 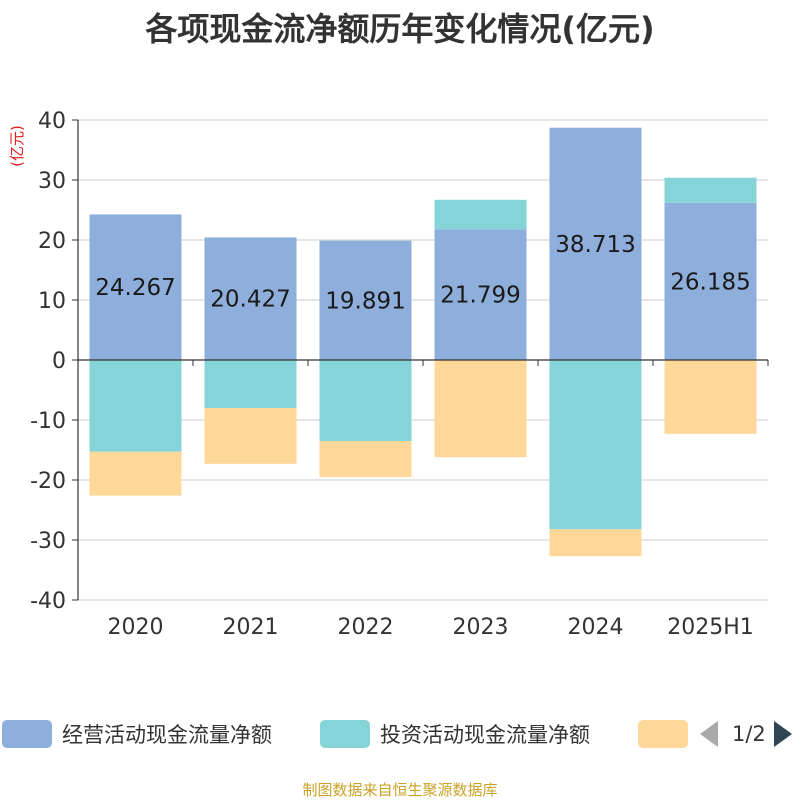 What do you see at coordinates (485, 735) in the screenshot?
I see `legend-label-investing: 投资活动现金流量净额` at bounding box center [485, 735].